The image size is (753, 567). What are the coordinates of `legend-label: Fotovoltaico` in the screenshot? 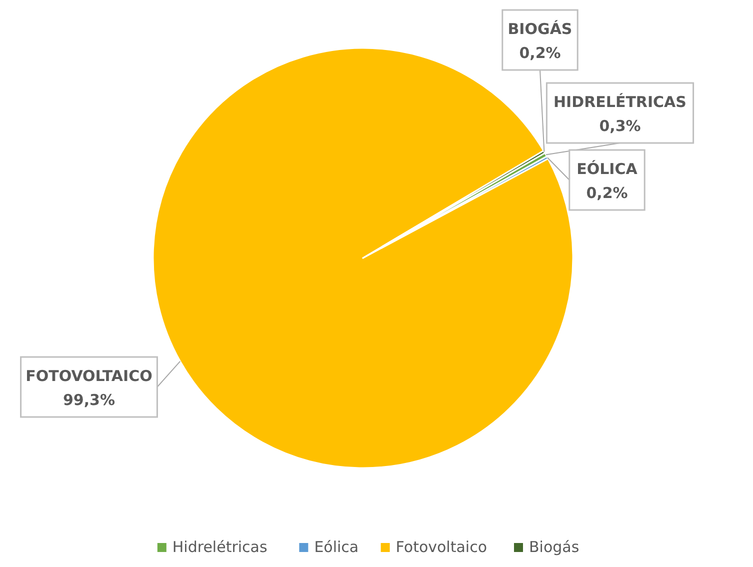 It's located at (442, 547).